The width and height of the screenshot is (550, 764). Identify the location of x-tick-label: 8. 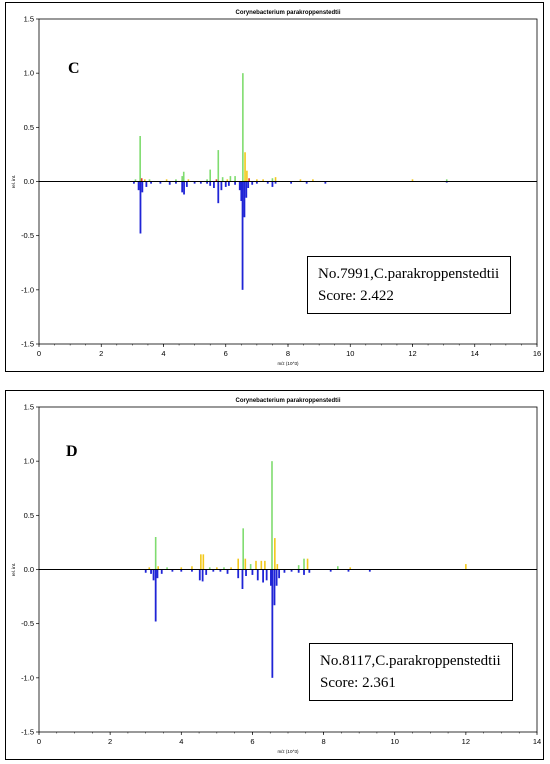
(323, 741).